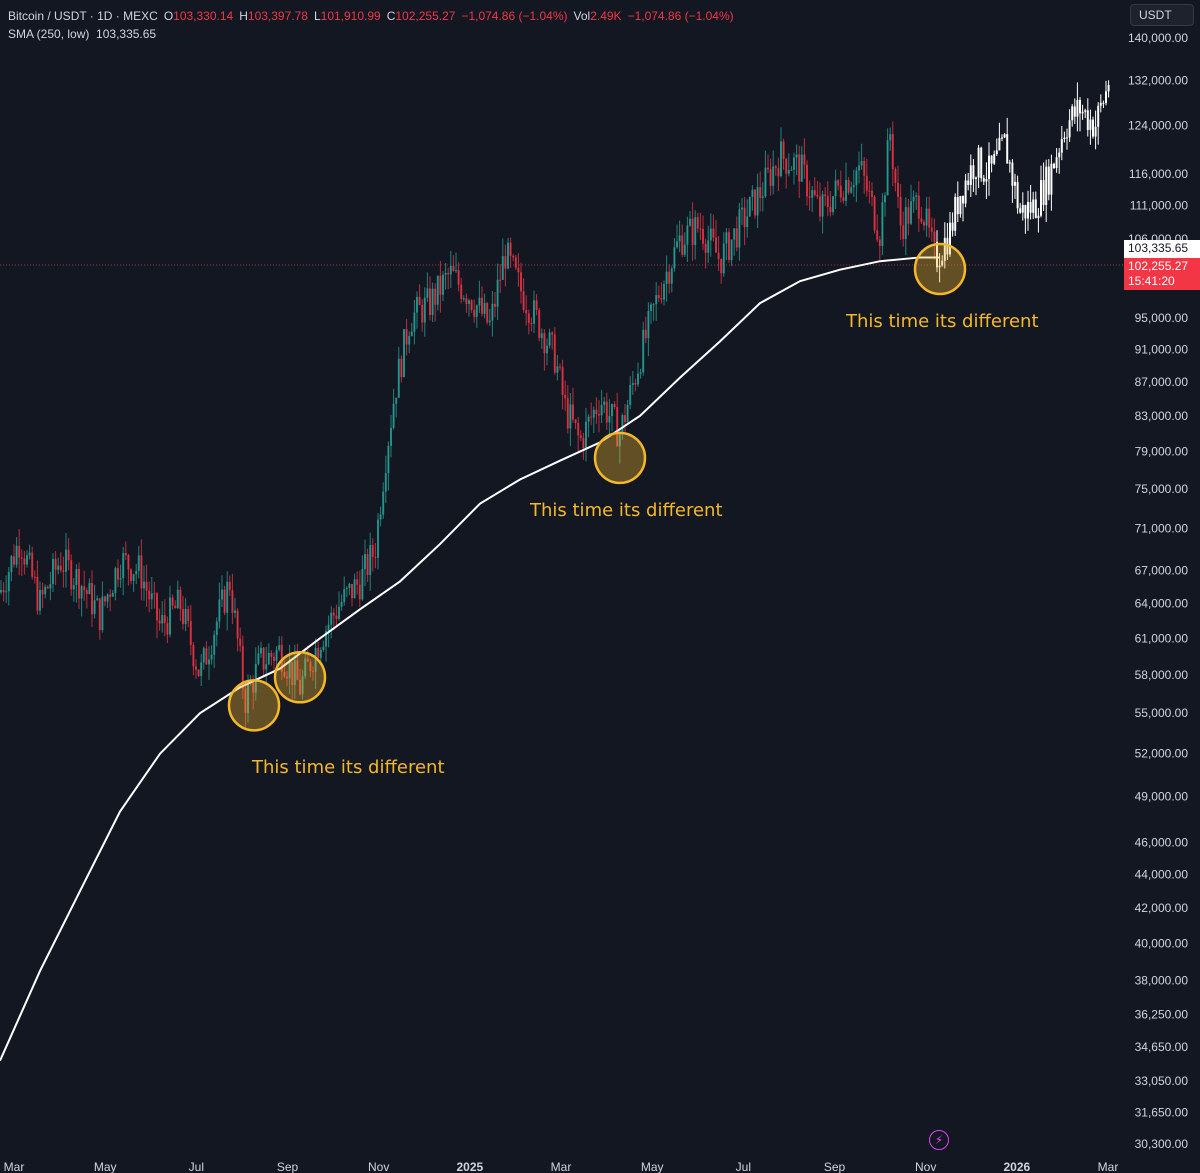  Describe the element at coordinates (1162, 349) in the screenshot. I see `y-tick-label: 91,000.00` at that location.